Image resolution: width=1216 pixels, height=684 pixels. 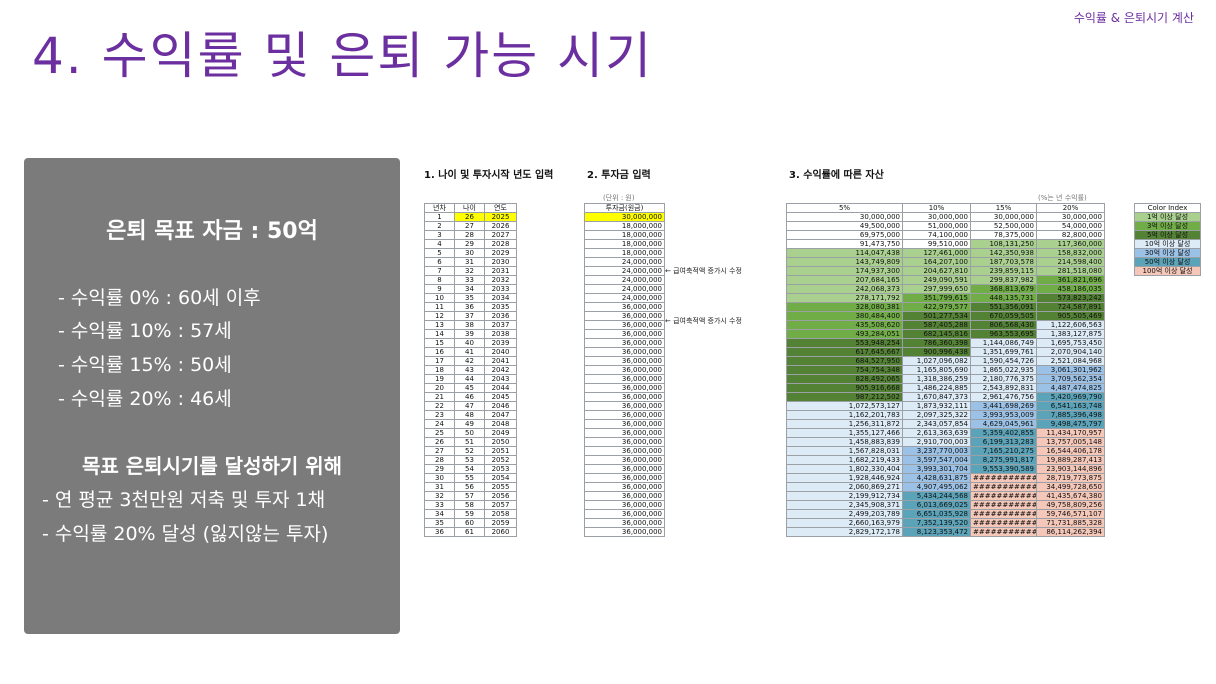 I want to click on table-cell: 1,351,699,761, so click(x=1003, y=352).